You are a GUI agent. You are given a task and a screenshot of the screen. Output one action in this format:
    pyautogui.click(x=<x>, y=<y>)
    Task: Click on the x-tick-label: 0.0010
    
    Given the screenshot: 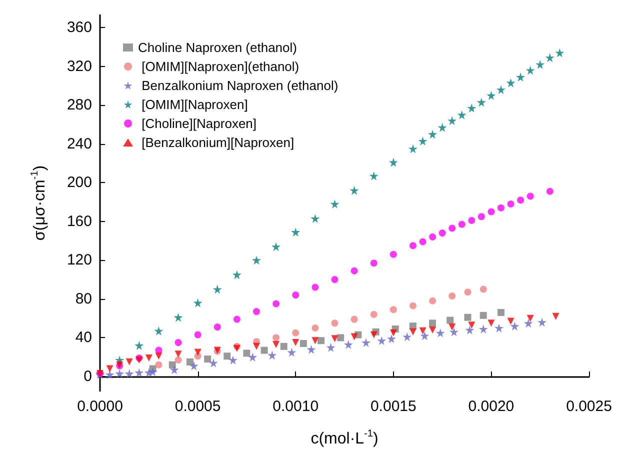 What is the action you would take?
    pyautogui.click(x=295, y=406)
    